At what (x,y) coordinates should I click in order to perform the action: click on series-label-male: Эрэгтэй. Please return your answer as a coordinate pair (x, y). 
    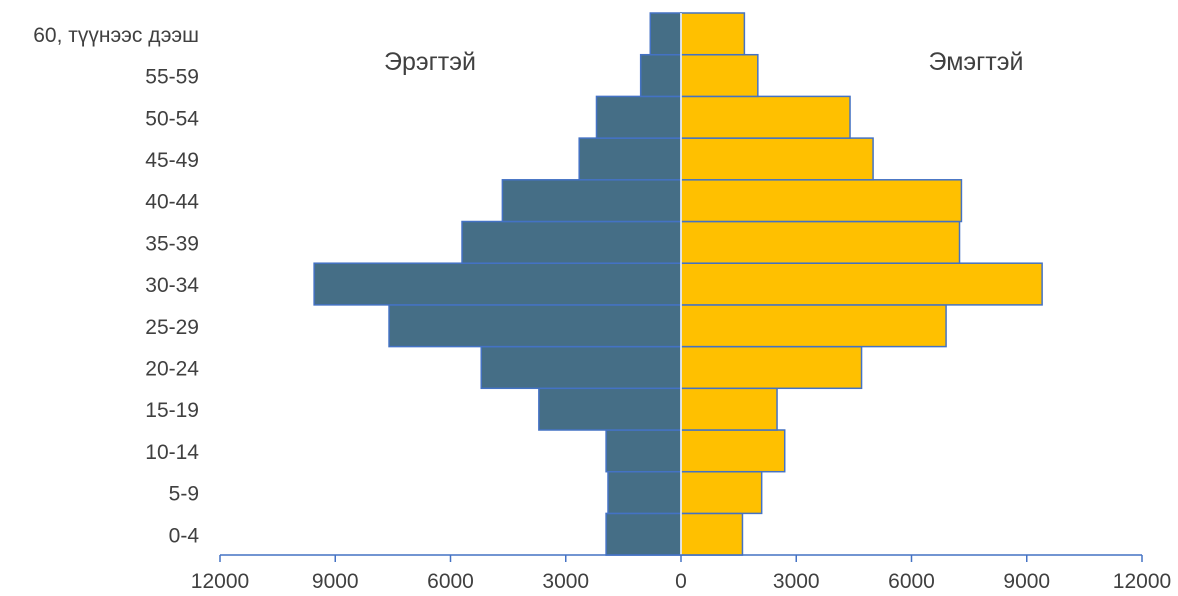
    Looking at the image, I should click on (430, 62).